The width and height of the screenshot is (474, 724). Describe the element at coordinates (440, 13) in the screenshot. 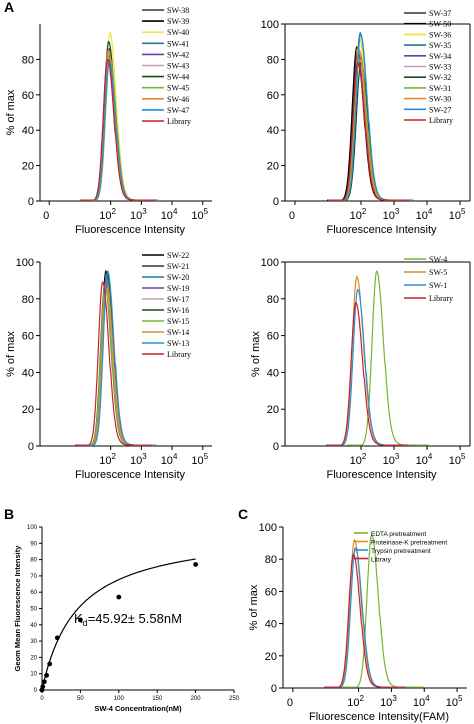

I see `legend-label: SW-37` at that location.